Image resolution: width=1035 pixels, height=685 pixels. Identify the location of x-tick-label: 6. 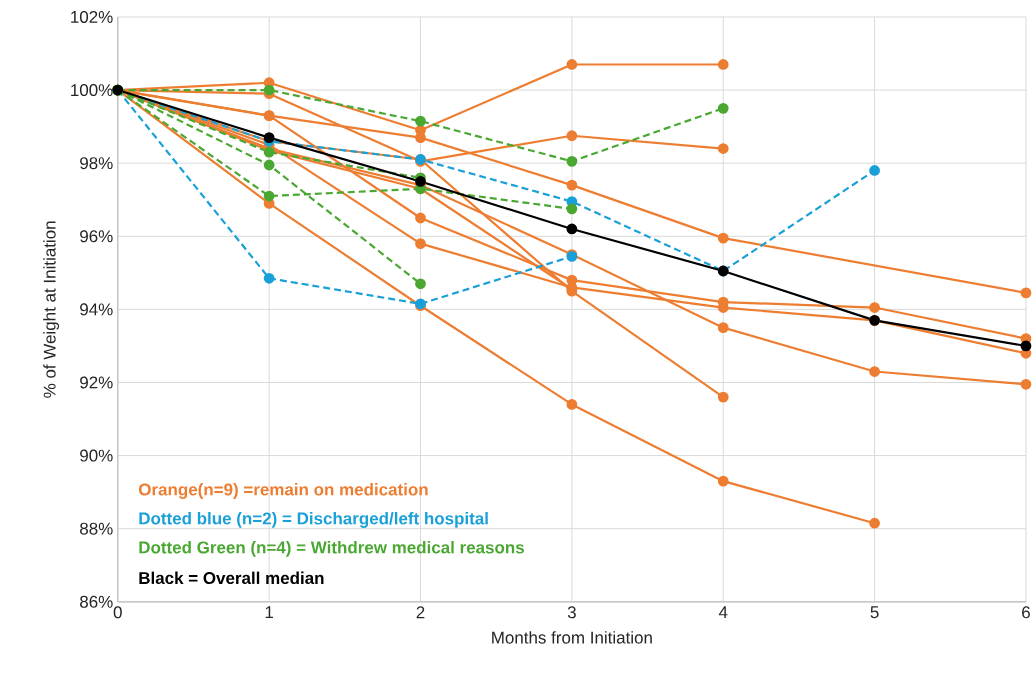
(1026, 612).